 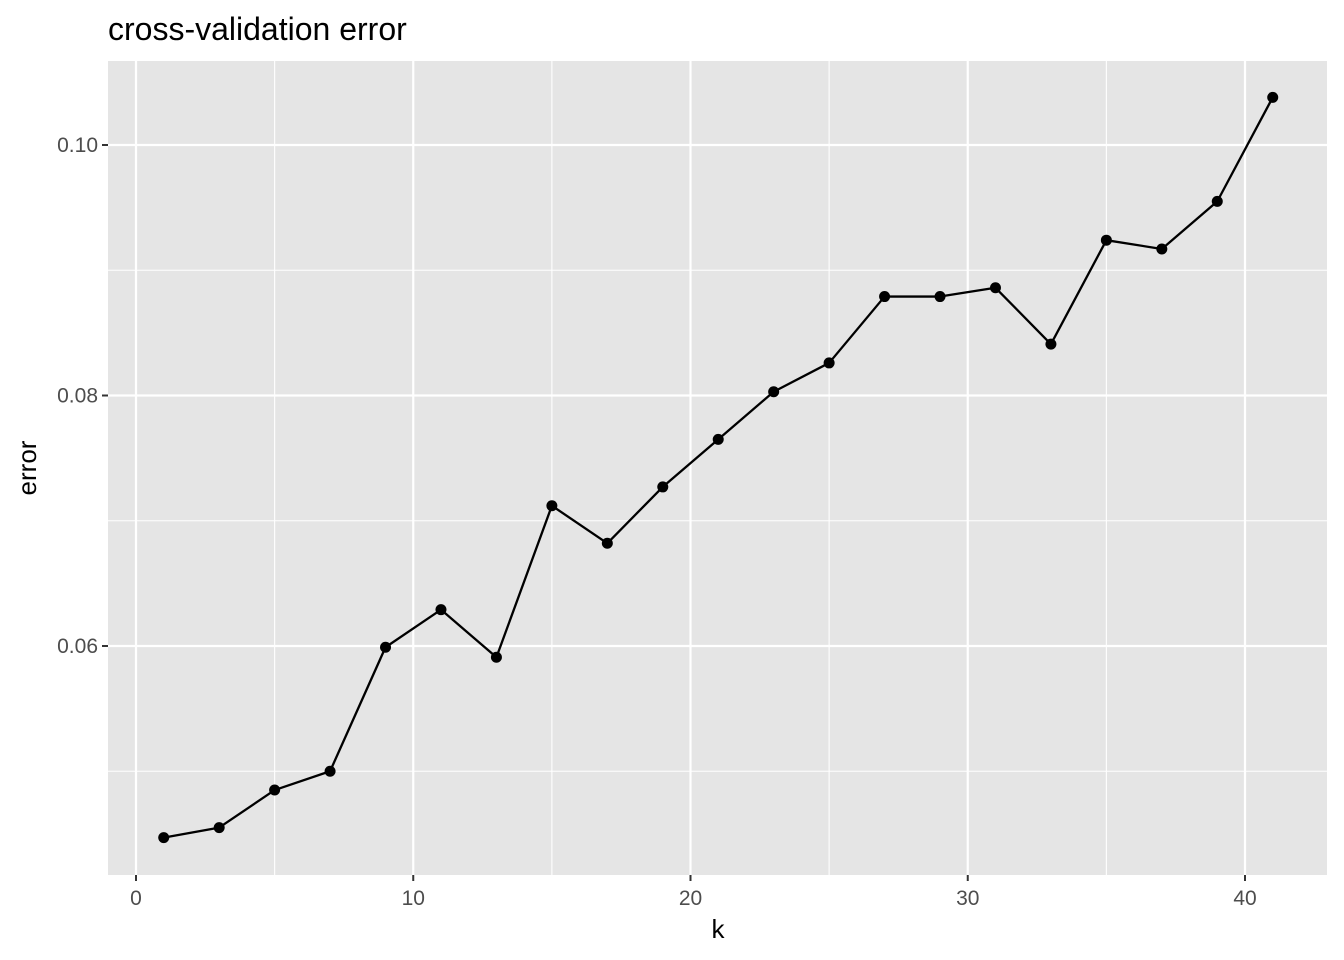 I want to click on x-axis-ticks: 0 10 20 30 40, so click(x=693, y=892).